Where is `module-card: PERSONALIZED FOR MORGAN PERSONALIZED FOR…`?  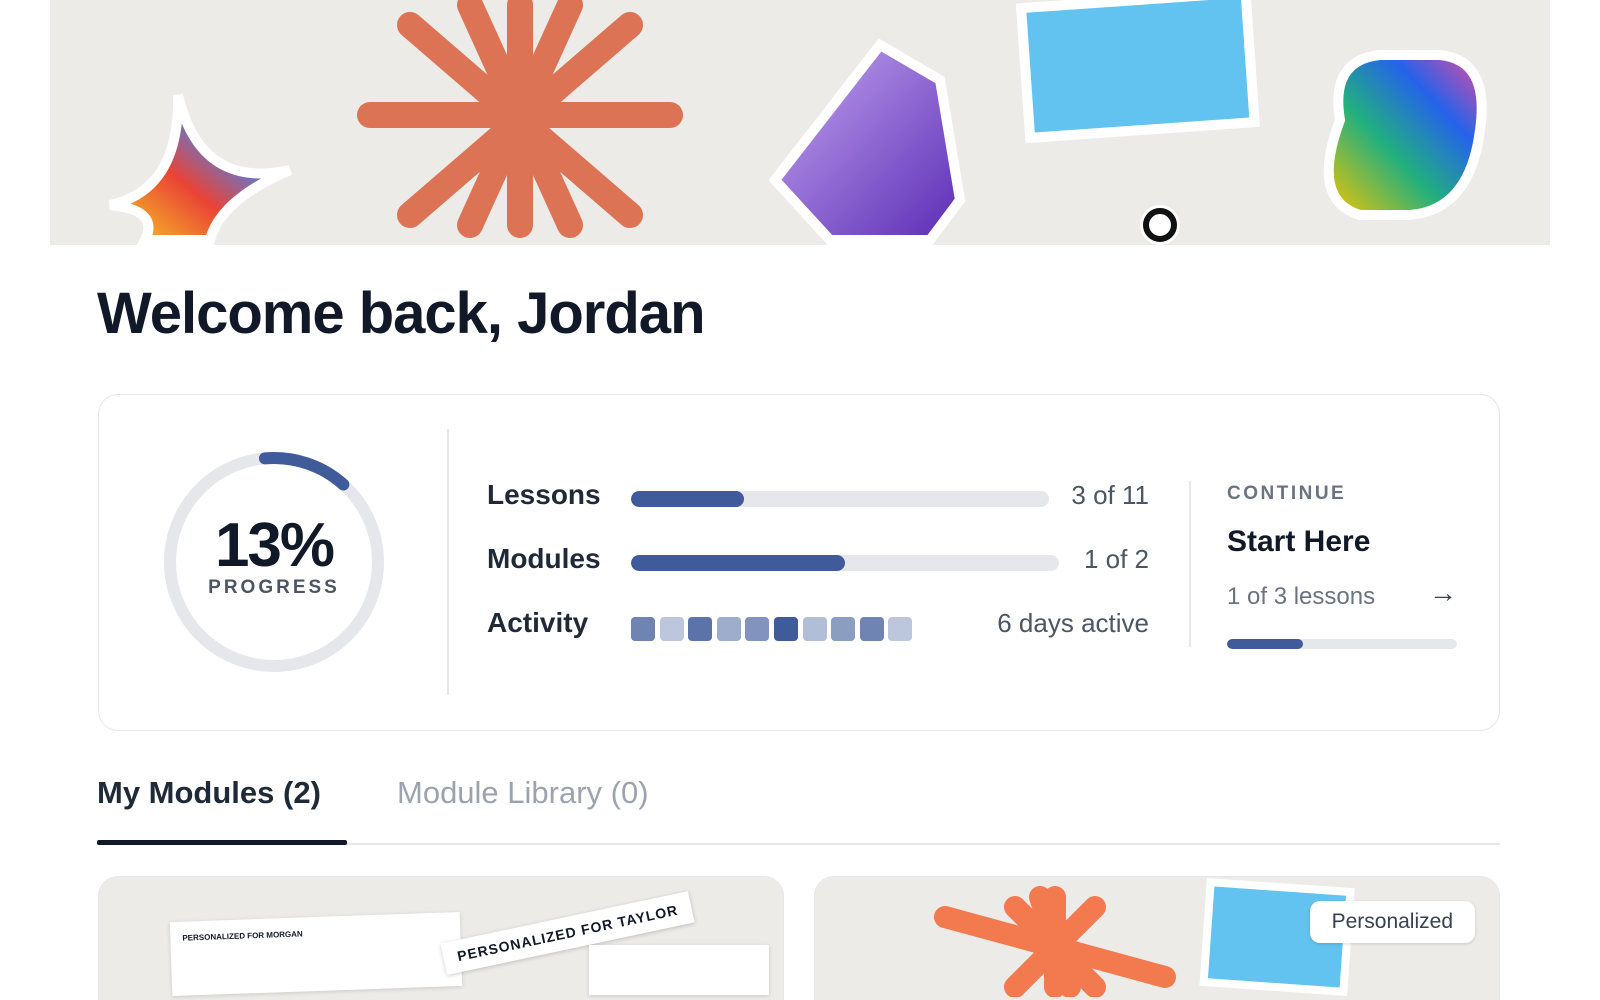
module-card: PERSONALIZED FOR MORGAN PERSONALIZED FOR… is located at coordinates (441, 938).